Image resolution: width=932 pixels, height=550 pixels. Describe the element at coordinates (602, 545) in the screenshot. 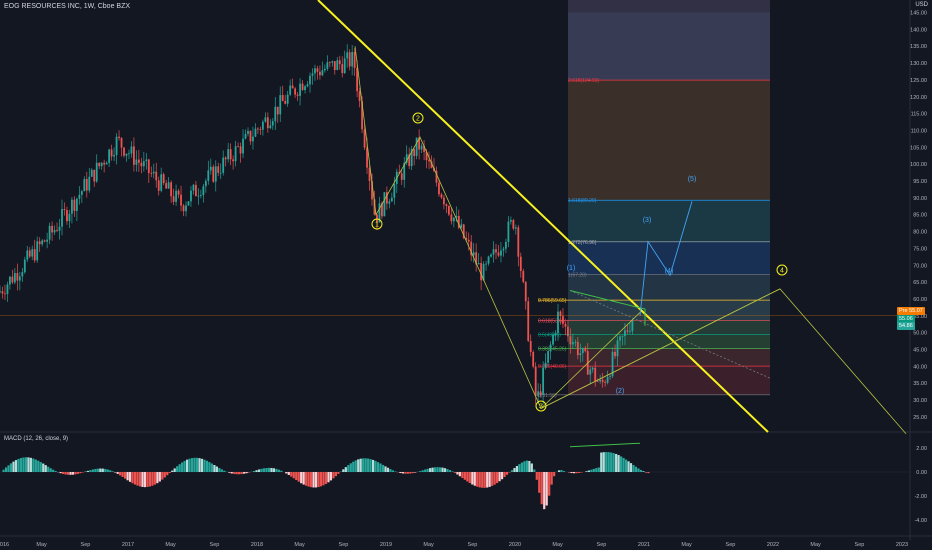

I see `time-tick-label: Sep` at that location.